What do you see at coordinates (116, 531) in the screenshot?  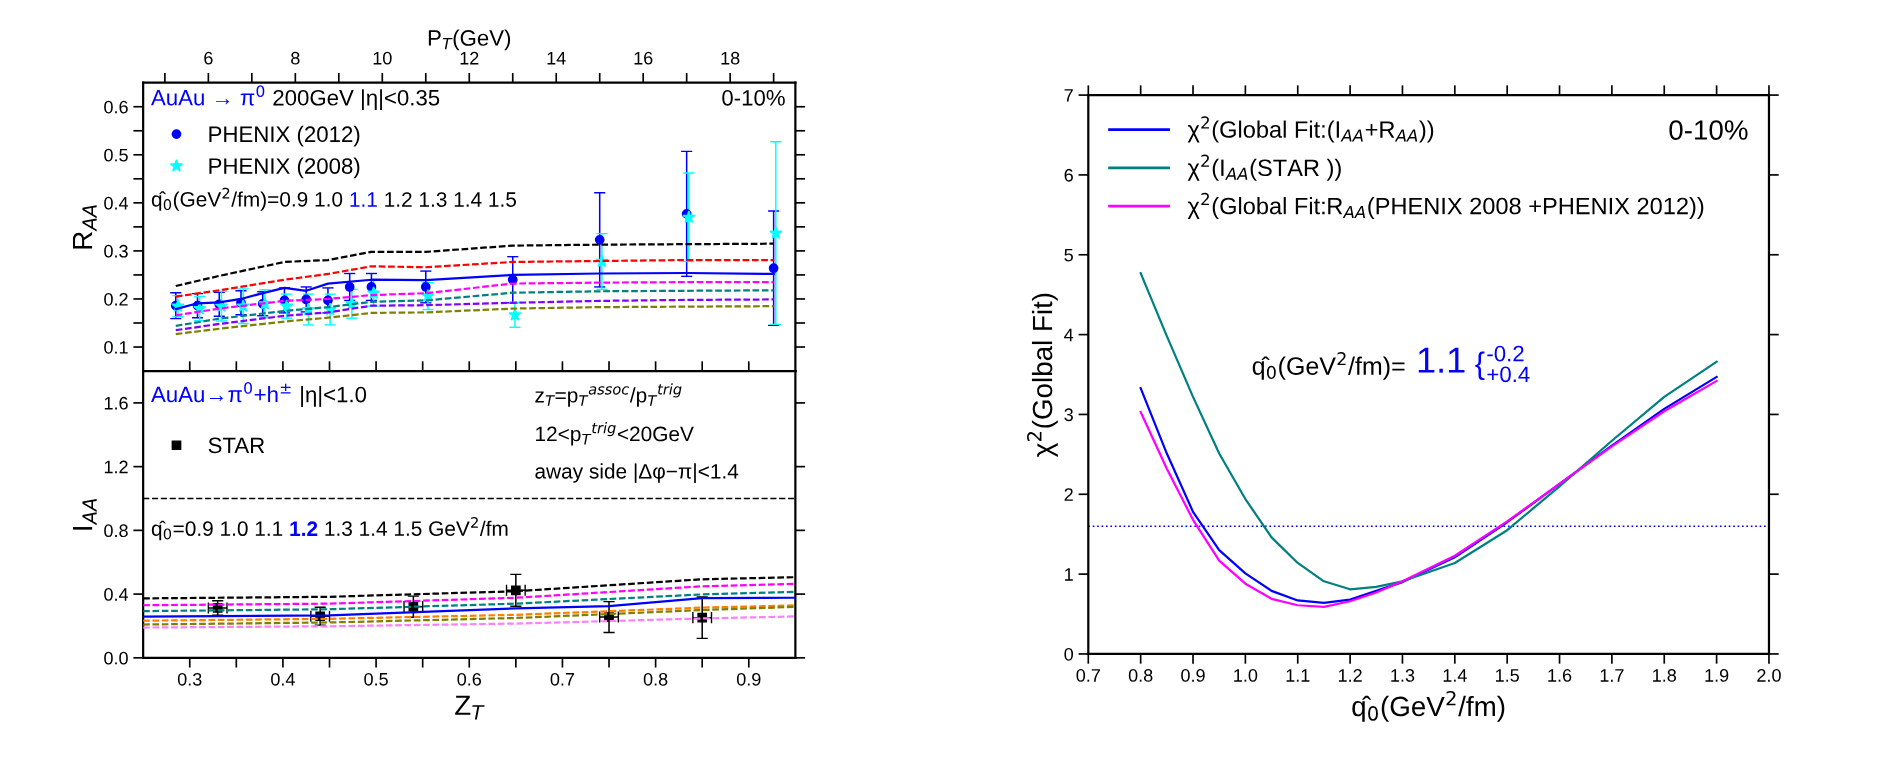 I see `y-tick-label: 0.8` at bounding box center [116, 531].